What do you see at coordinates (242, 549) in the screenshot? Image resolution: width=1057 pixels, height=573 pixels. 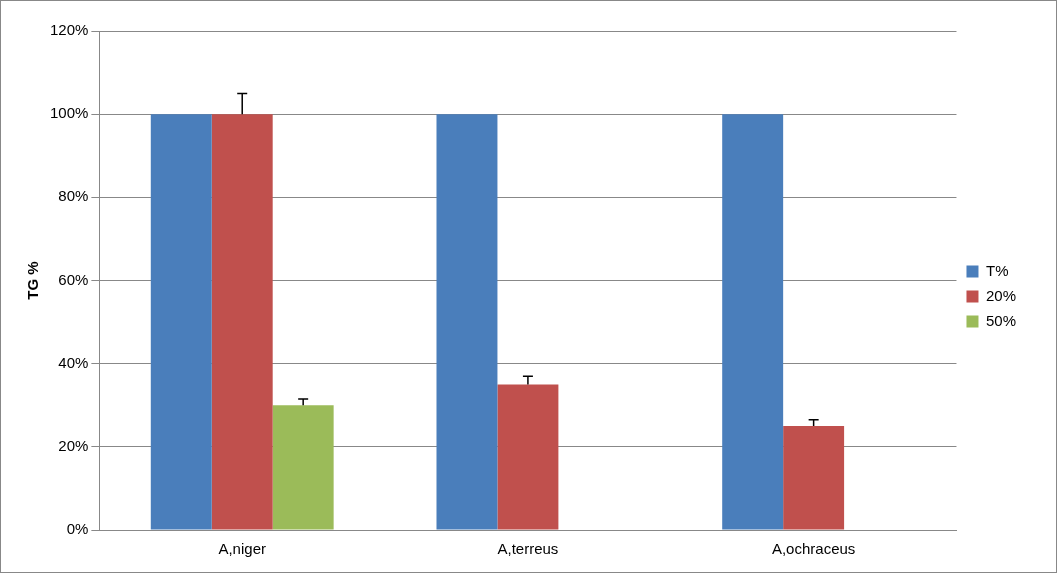 I see `x-tick-label: A,niger` at bounding box center [242, 549].